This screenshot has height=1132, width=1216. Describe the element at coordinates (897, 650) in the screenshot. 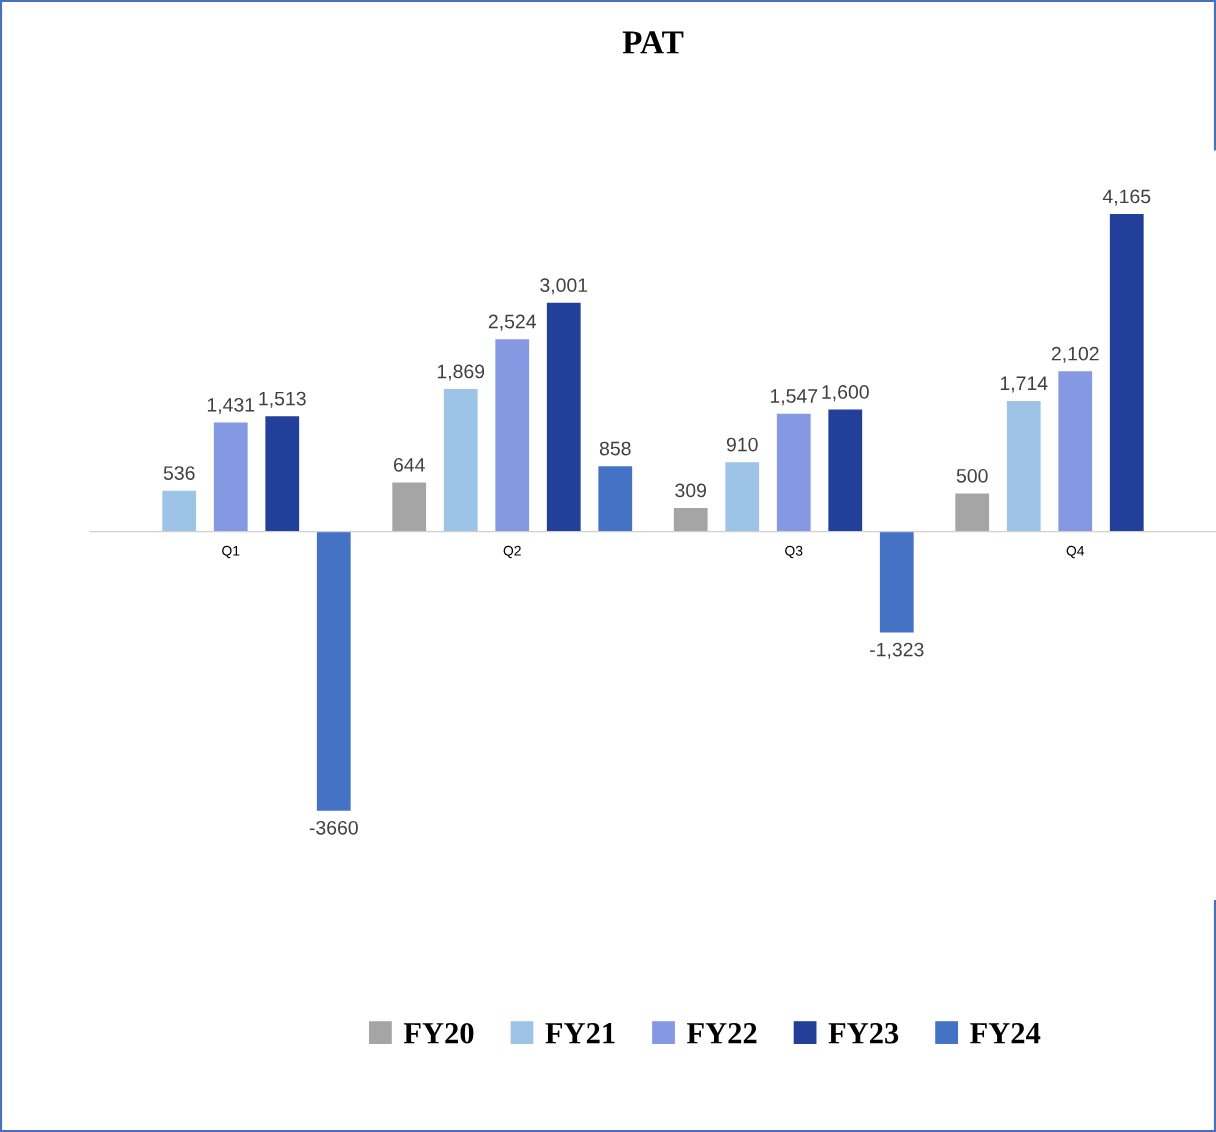

I see `data-label: -1,323` at that location.